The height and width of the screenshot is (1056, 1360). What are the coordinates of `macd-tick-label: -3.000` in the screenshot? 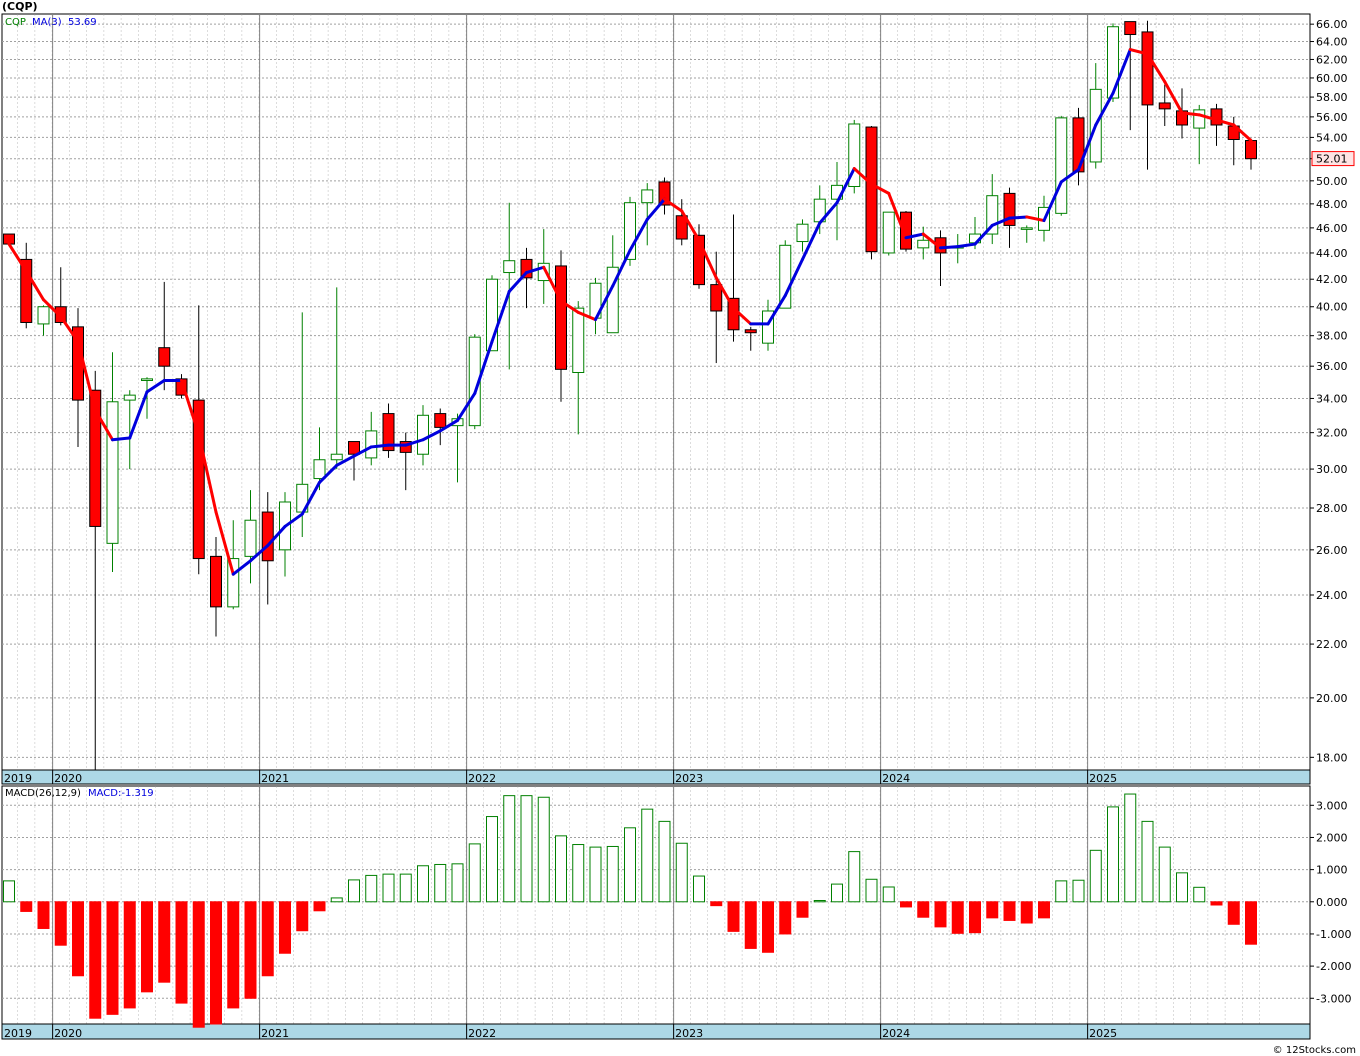 It's located at (1333, 998).